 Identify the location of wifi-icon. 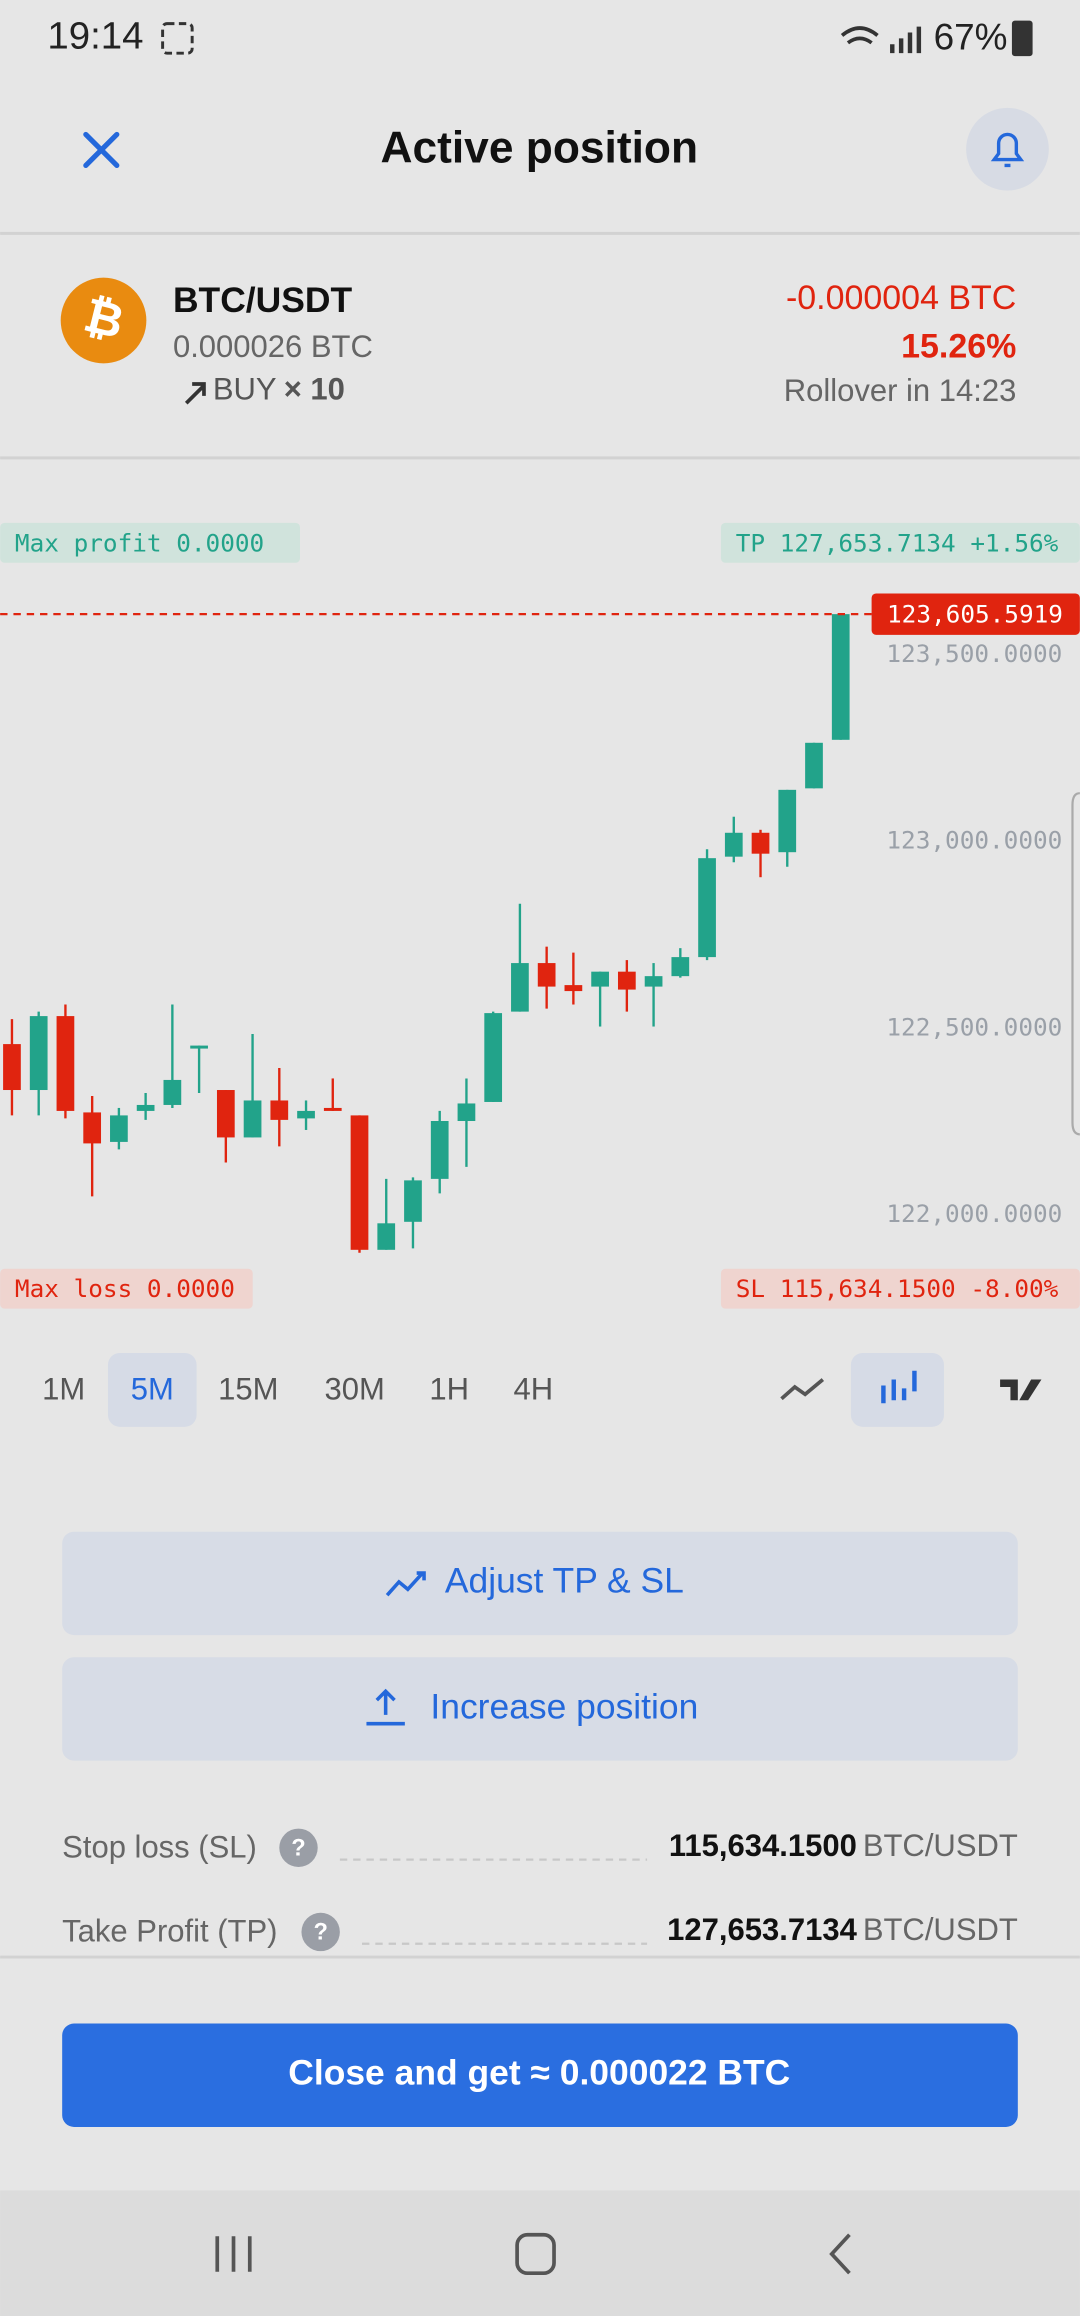
(859, 35).